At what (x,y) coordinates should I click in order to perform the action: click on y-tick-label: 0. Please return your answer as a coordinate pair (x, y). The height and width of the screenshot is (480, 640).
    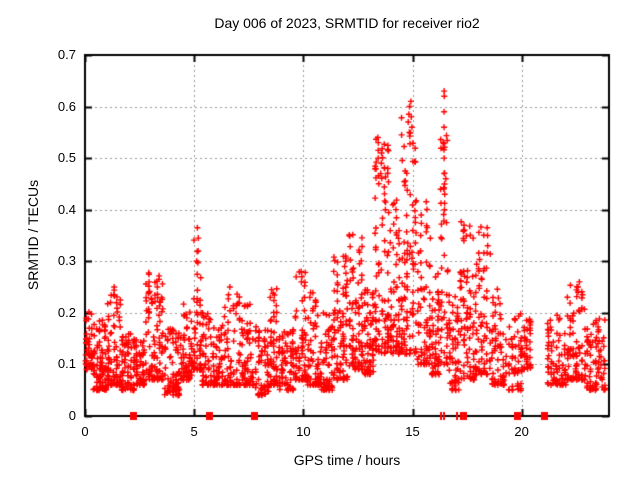
    Looking at the image, I should click on (72, 415).